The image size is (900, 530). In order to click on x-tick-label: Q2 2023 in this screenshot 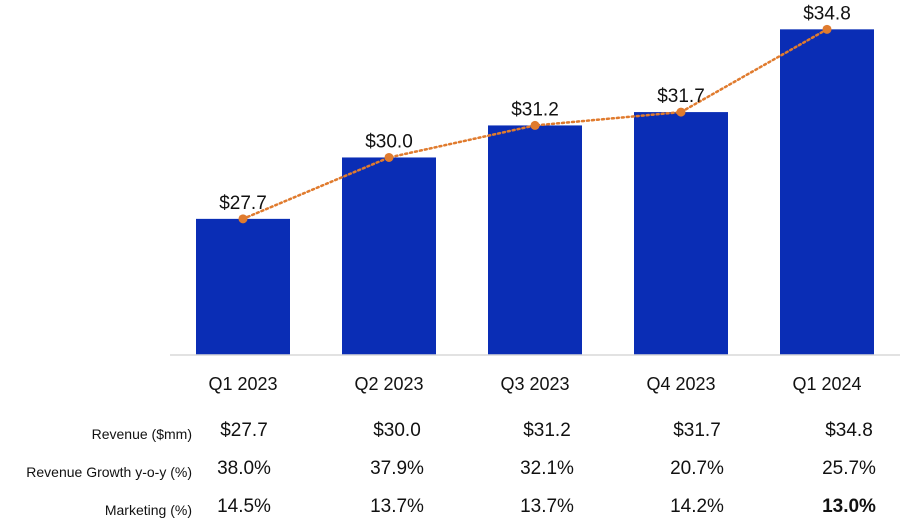, I will do `click(388, 384)`.